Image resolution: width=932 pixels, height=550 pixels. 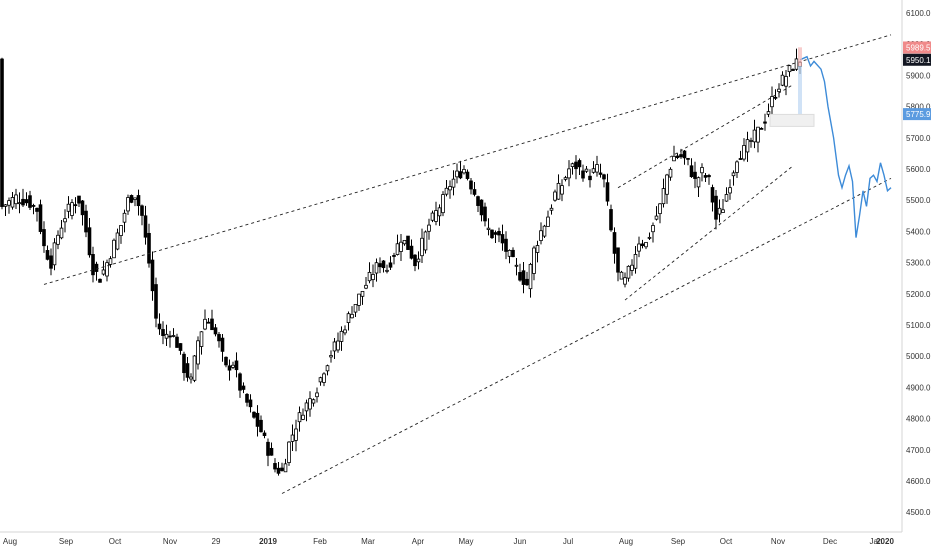 What do you see at coordinates (918, 419) in the screenshot?
I see `price-tick-label: 4800.0` at bounding box center [918, 419].